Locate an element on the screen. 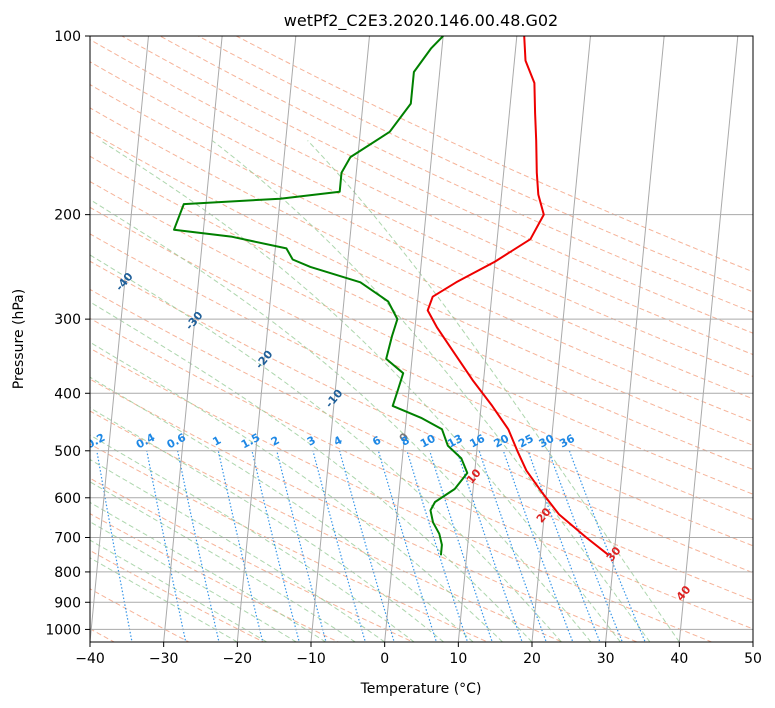 The height and width of the screenshot is (708, 775). y-tick-label: 900 is located at coordinates (67, 603).